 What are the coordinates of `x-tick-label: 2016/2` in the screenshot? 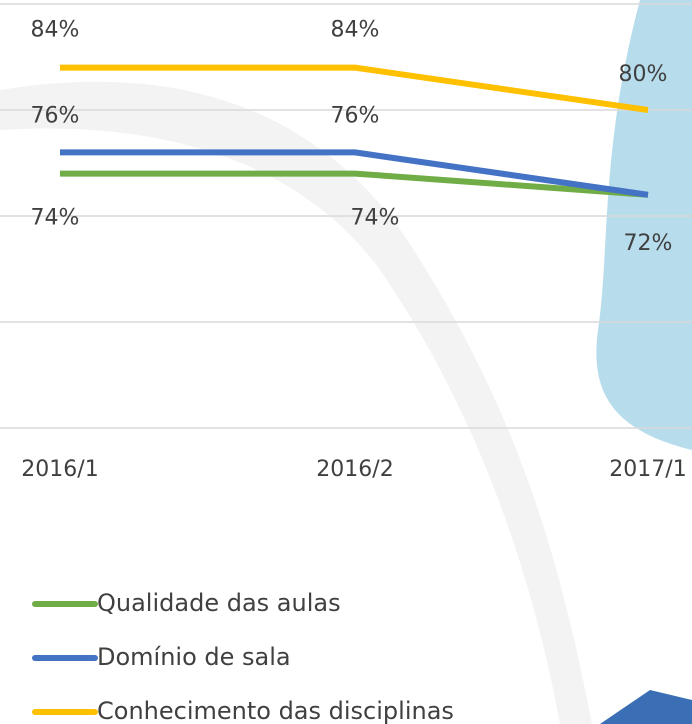 It's located at (354, 469).